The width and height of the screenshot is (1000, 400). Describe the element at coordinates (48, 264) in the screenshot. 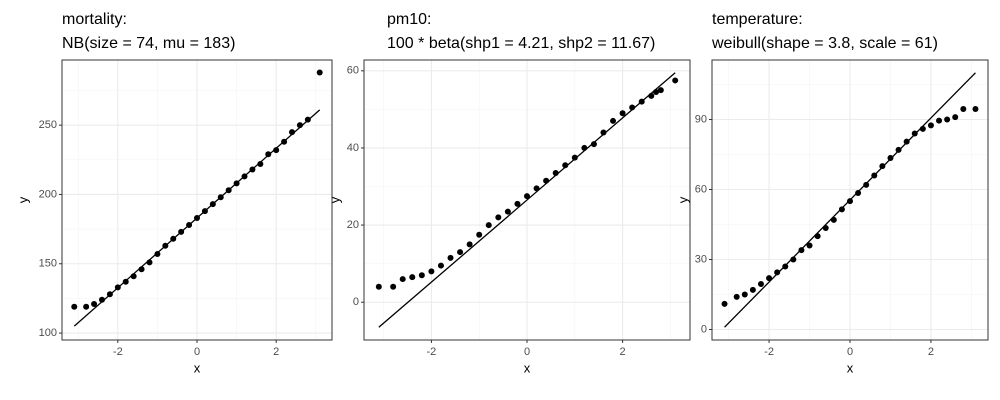

I see `y-tick-label: 150` at that location.